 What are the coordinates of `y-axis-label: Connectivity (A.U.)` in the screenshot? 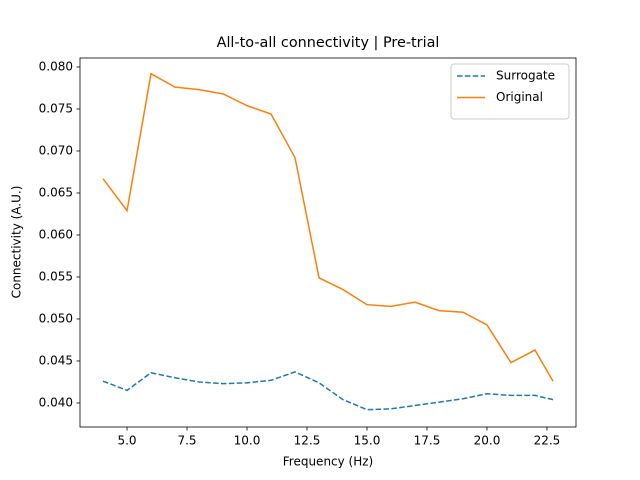 It's located at (17, 242).